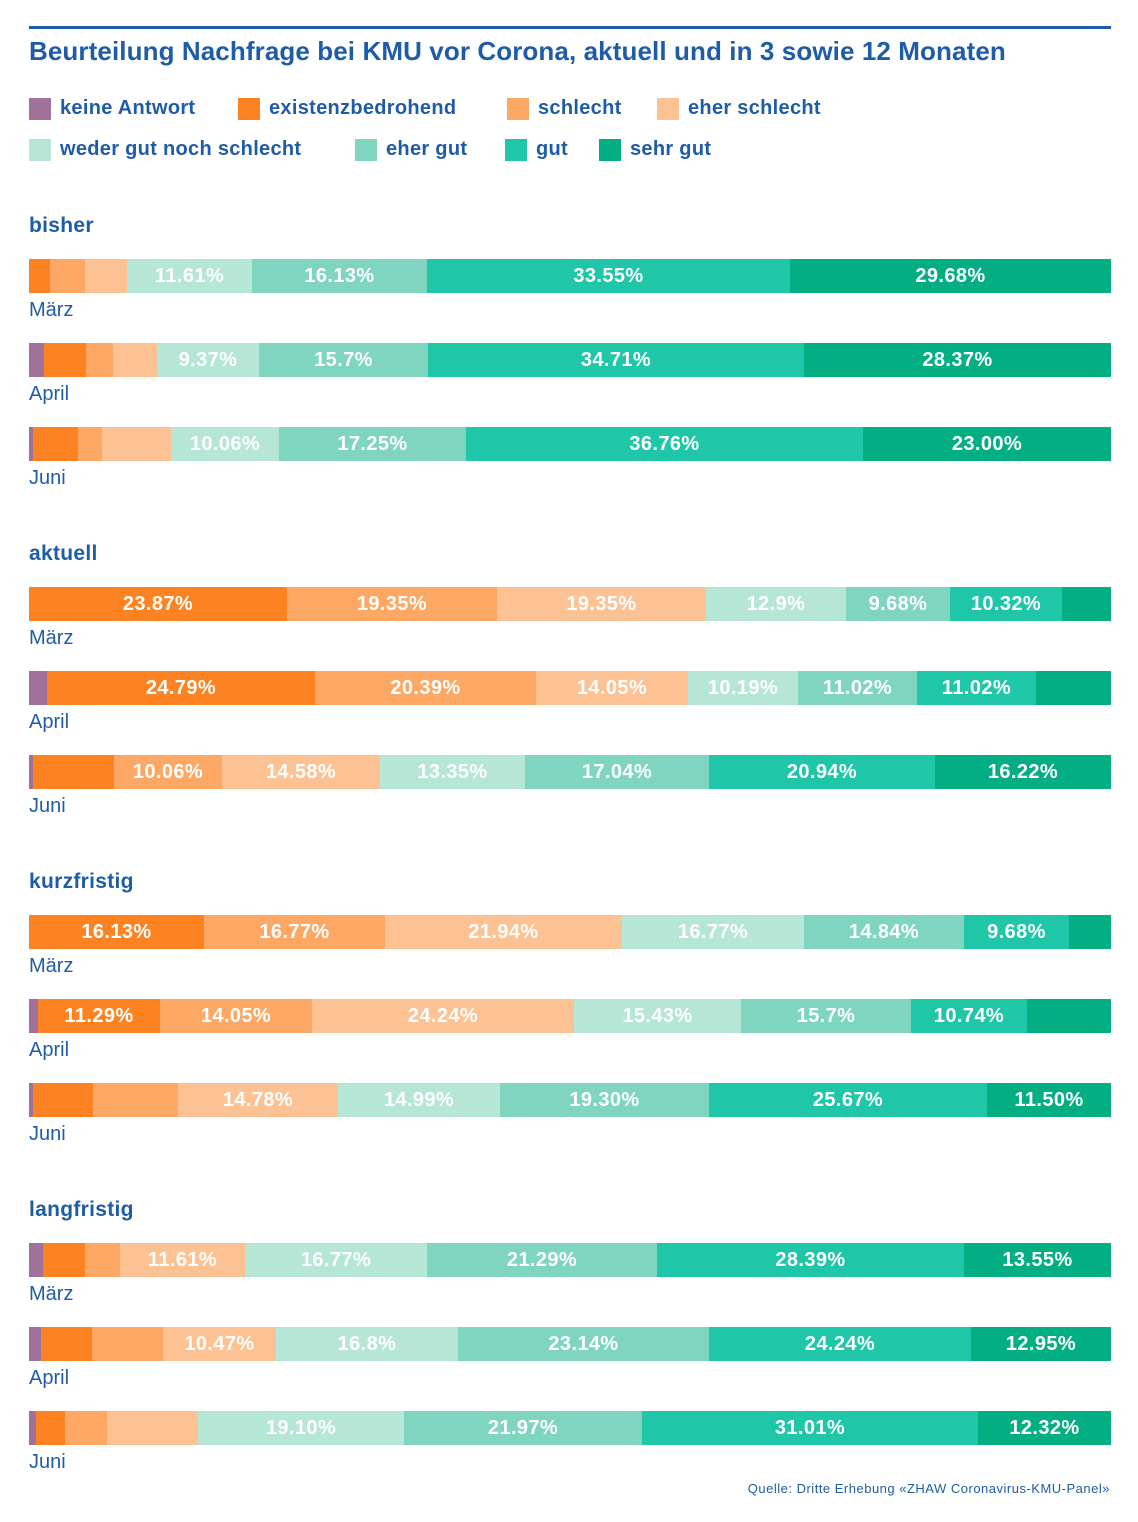  I want to click on legend-label: weder gut noch schlecht, so click(181, 149).